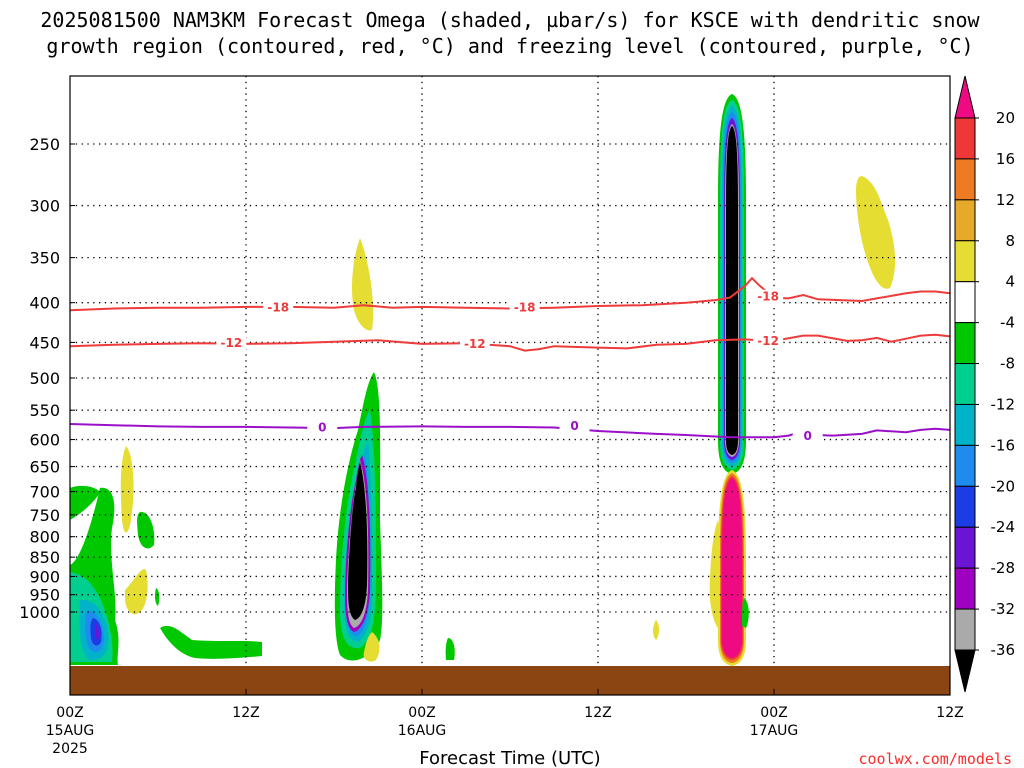  I want to click on omega-shade-purple, so click(97, 632).